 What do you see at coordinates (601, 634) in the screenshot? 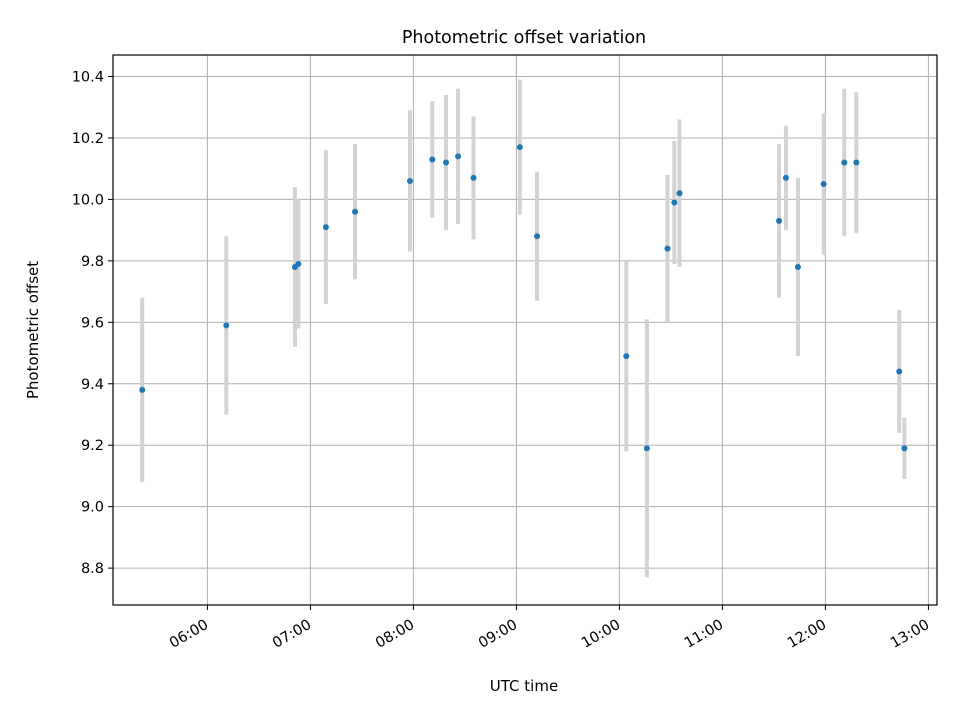
I see `x-tick-label: 10:00` at bounding box center [601, 634].